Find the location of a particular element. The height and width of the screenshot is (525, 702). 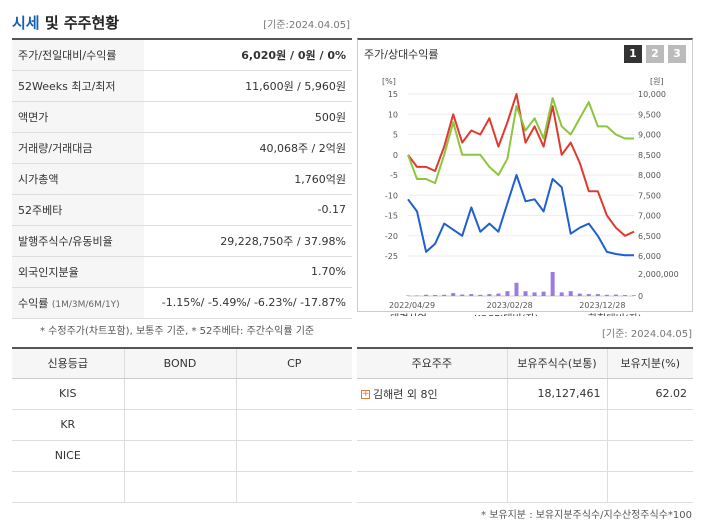

section-title: 시세 및 주주현황 is located at coordinates (66, 23).